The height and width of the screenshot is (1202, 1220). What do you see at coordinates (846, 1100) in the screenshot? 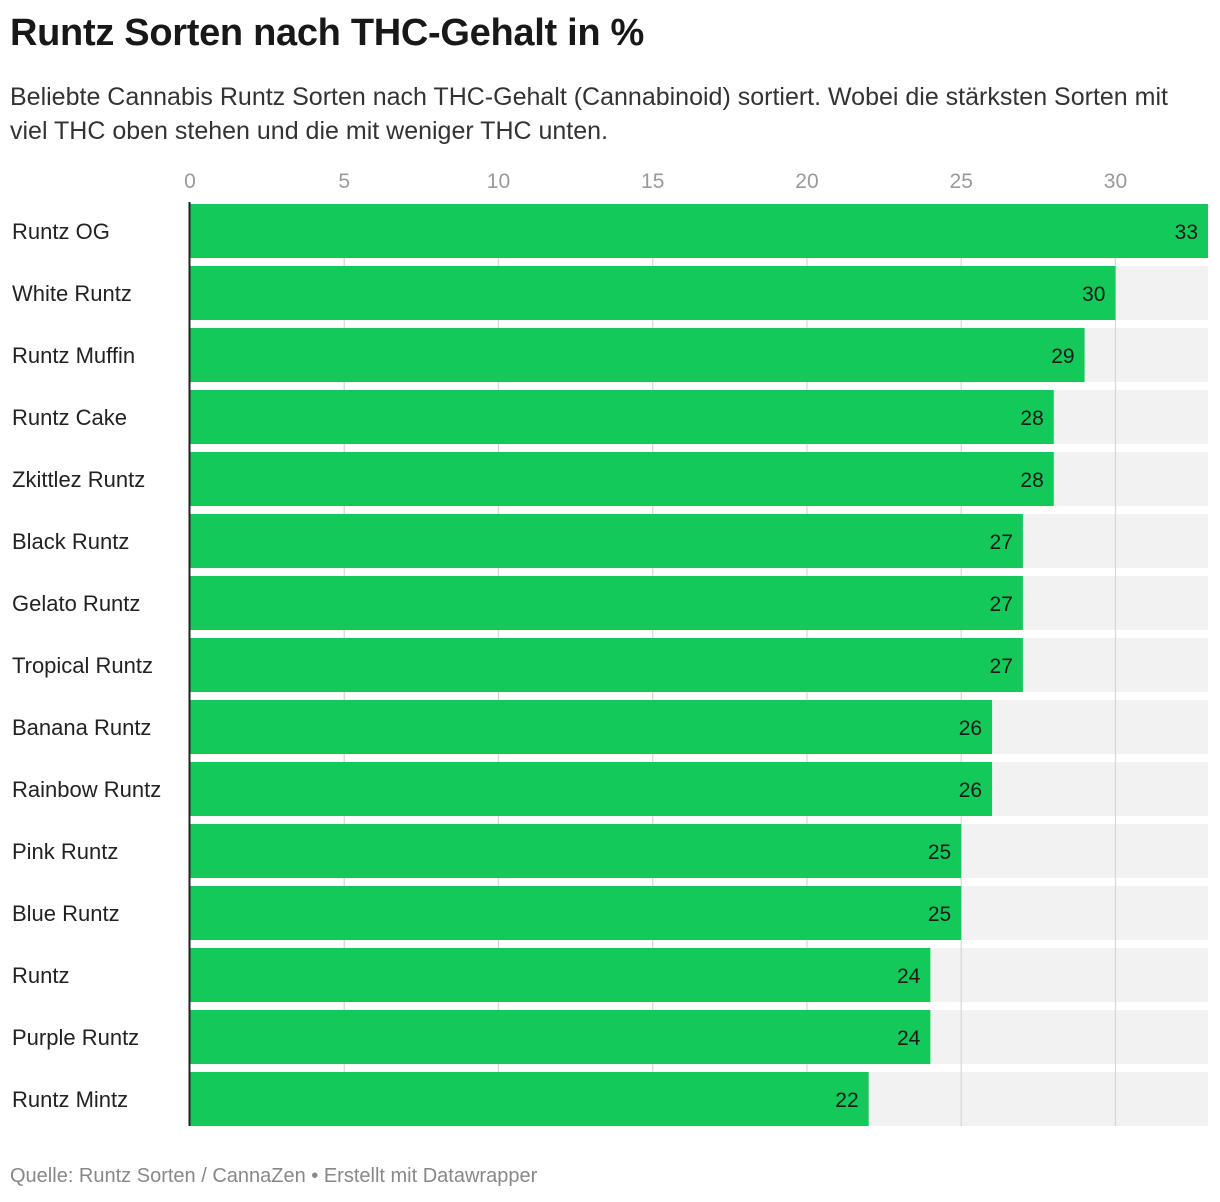
I see `value-label: 22` at bounding box center [846, 1100].